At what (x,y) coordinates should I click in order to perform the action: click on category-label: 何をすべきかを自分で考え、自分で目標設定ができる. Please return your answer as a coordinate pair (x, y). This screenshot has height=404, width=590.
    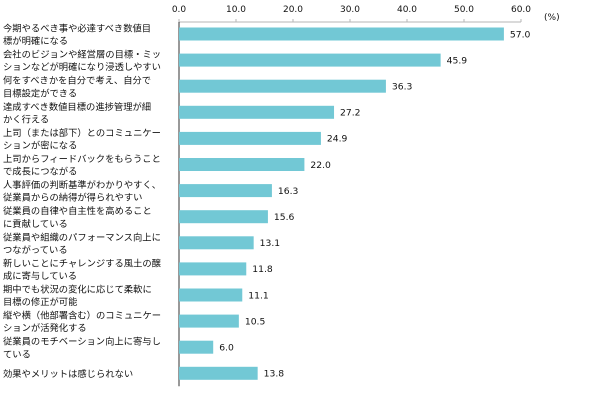
    Looking at the image, I should click on (77, 87).